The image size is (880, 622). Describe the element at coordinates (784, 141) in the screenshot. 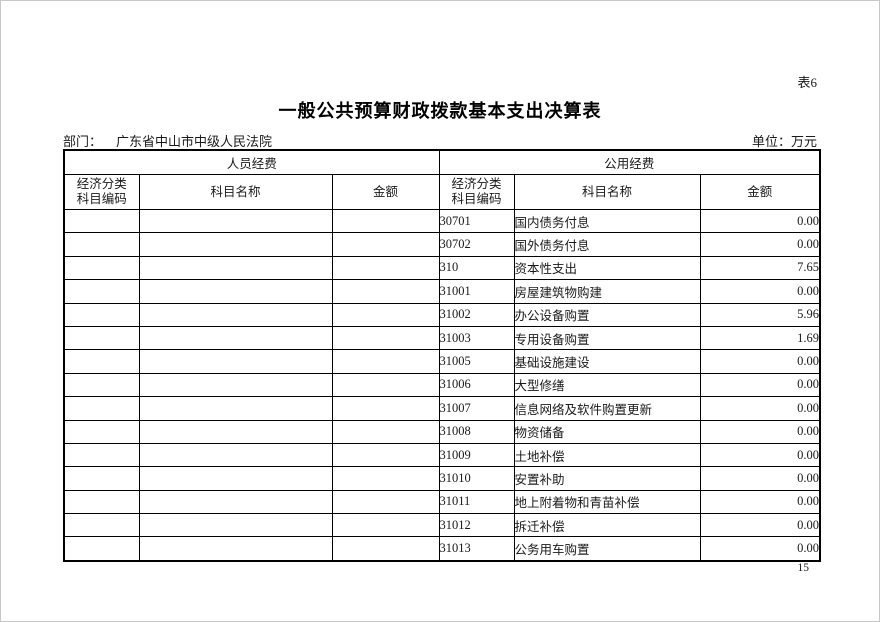

I see `unit-label: 单位：万元` at that location.